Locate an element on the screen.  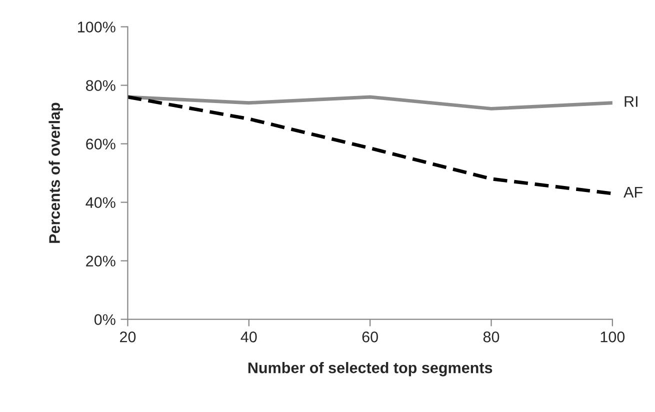
x-tick-label: 100 is located at coordinates (612, 337).